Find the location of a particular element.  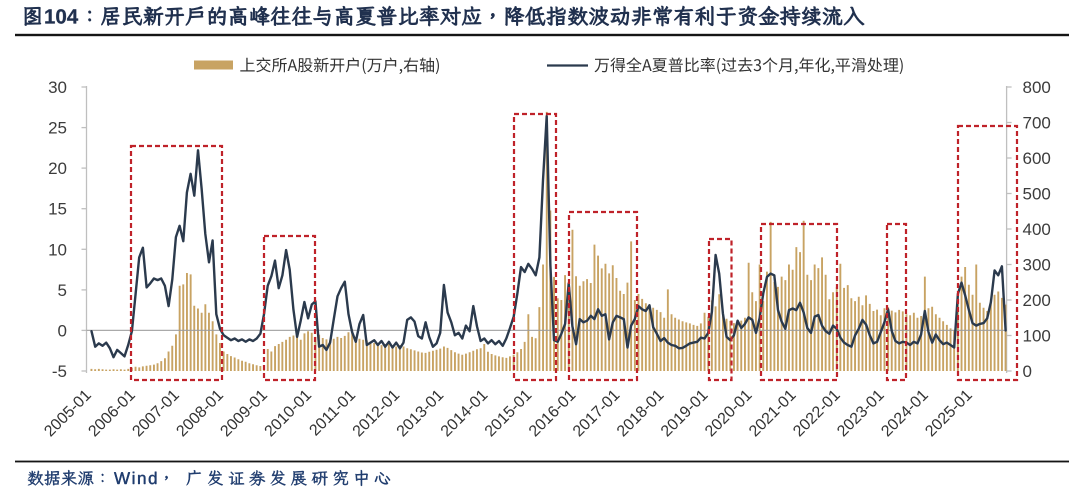

svg-text: 20 is located at coordinates (57, 168).